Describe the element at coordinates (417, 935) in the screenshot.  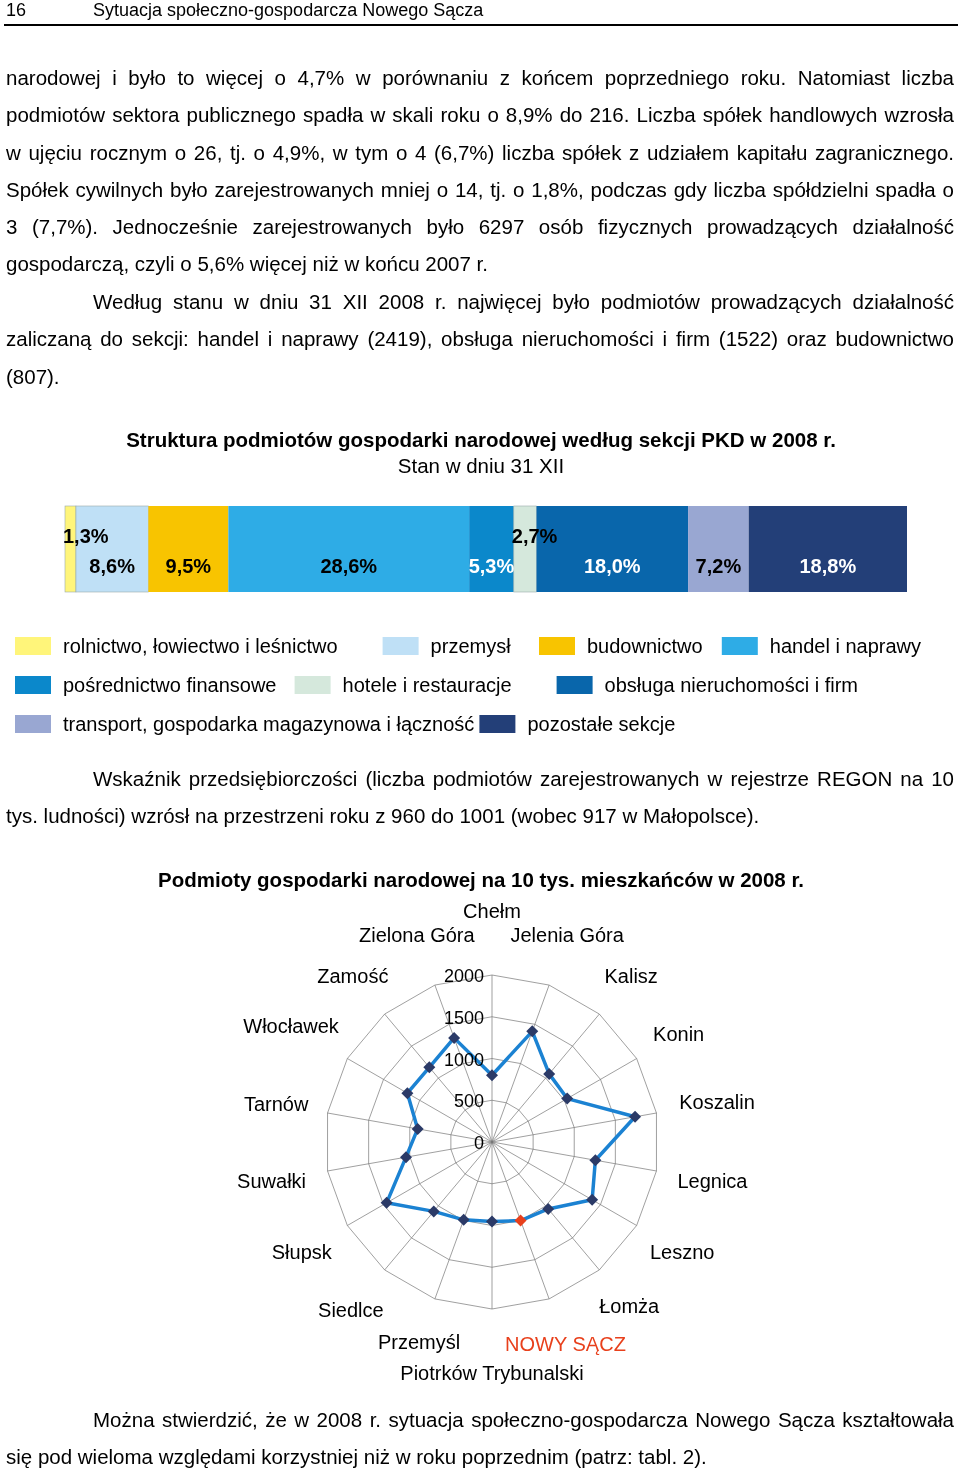
I see `spoke-label: Zielona Góra` at that location.